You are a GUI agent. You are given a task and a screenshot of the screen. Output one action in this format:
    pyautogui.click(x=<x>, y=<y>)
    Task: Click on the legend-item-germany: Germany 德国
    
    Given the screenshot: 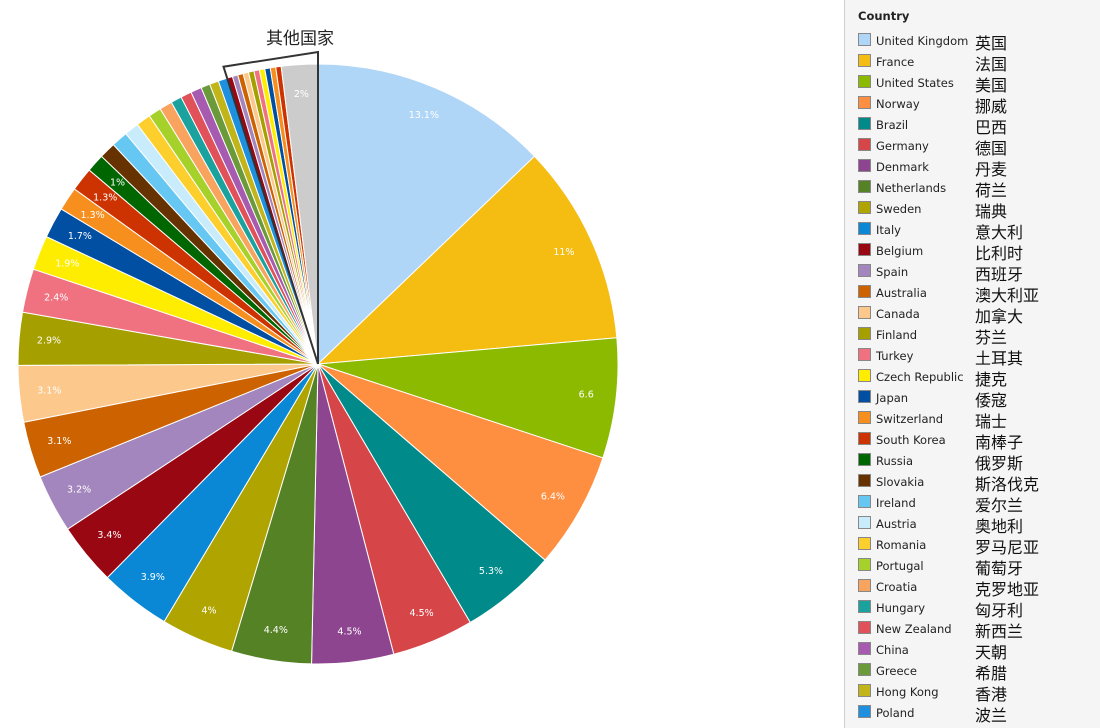 What is the action you would take?
    pyautogui.click(x=978, y=147)
    